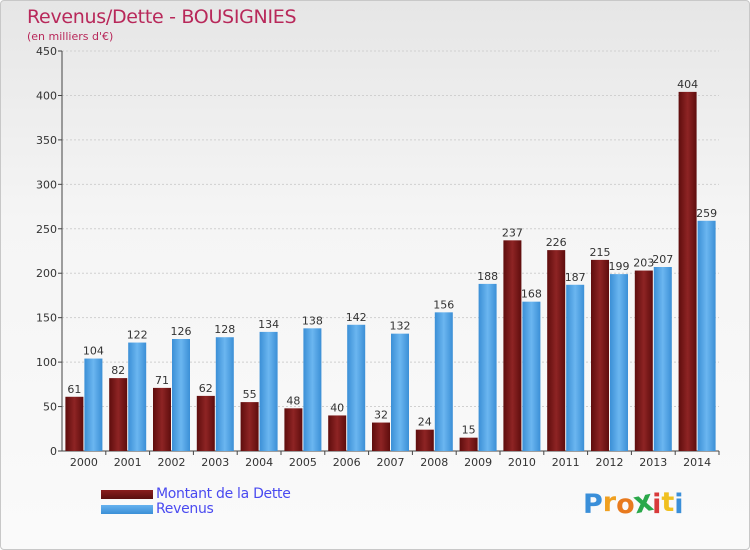  I want to click on data-label-revenue: 156, so click(443, 304).